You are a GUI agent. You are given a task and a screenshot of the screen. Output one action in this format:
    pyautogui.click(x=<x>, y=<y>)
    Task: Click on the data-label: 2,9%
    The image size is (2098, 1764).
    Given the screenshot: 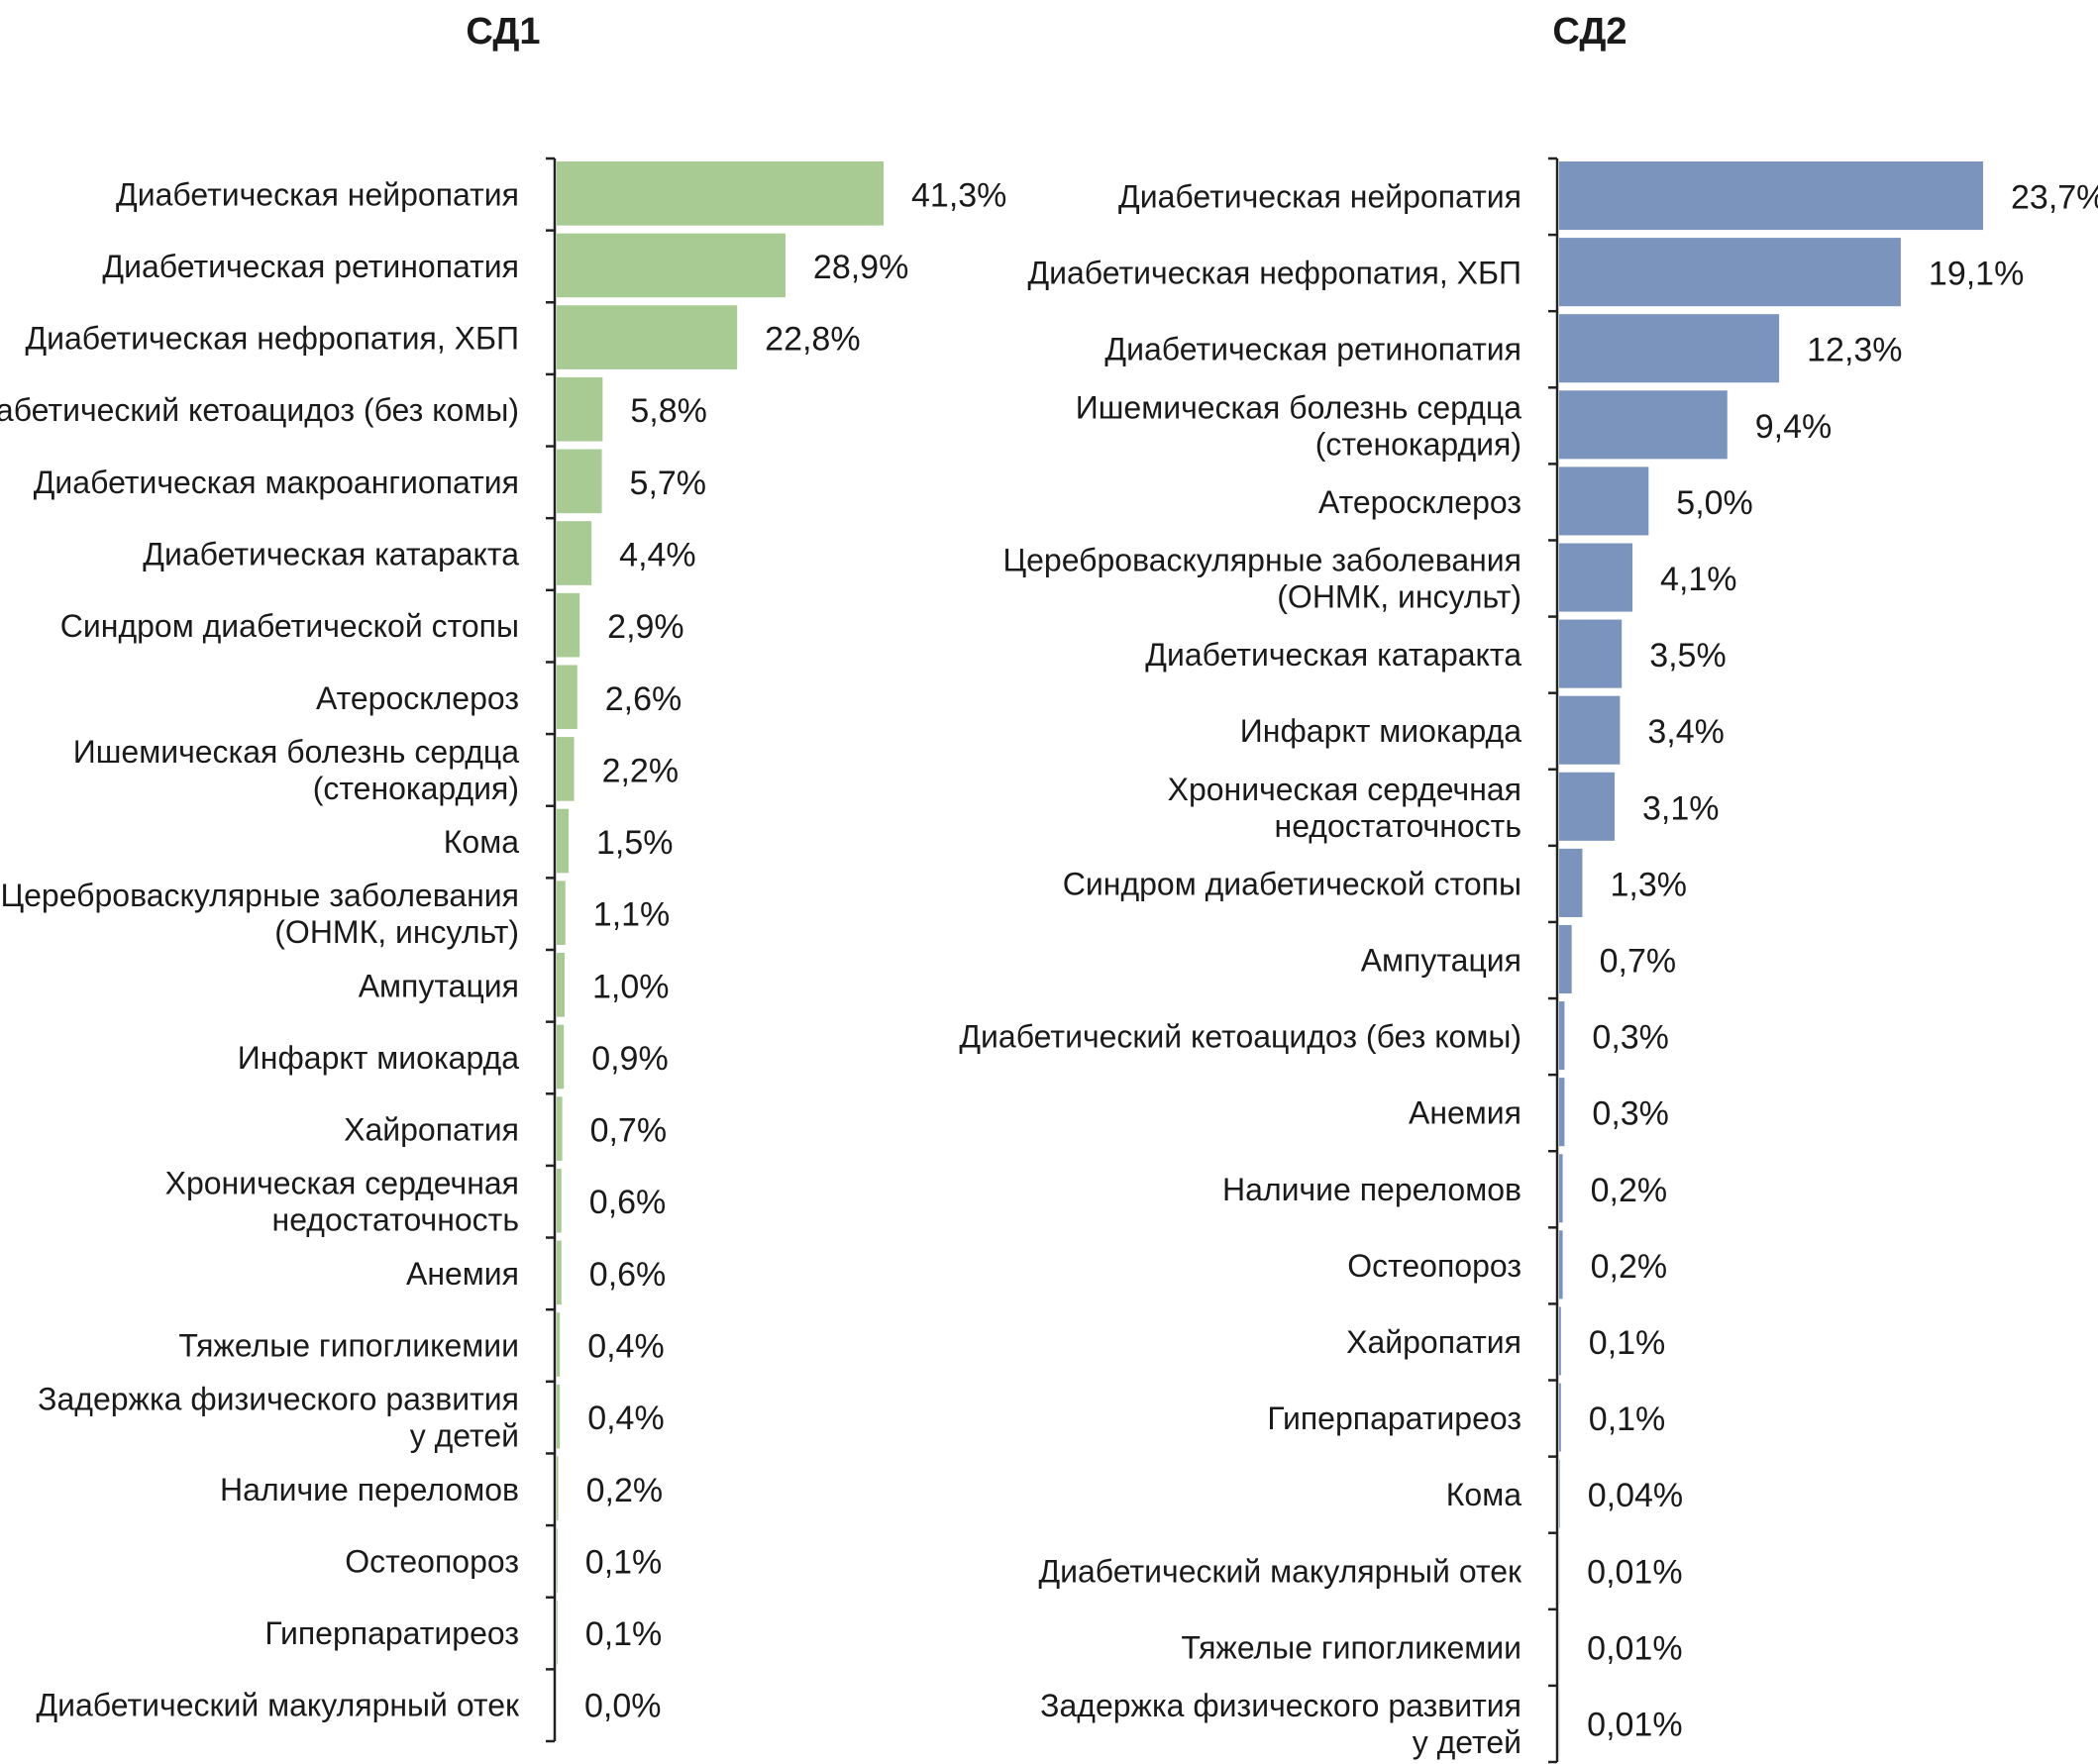 What is the action you would take?
    pyautogui.click(x=645, y=627)
    